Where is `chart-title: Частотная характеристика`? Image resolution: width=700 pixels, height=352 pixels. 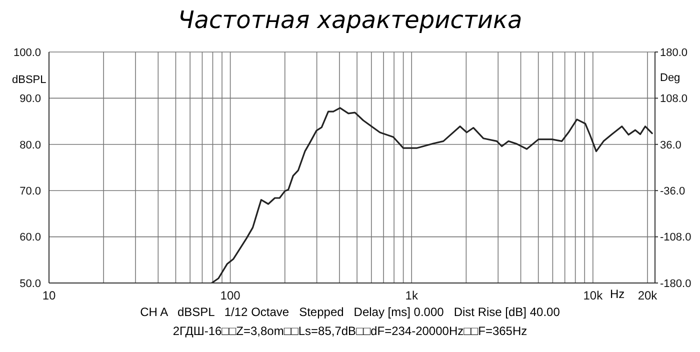
chart-title: Частотная характеристика is located at coordinates (350, 20).